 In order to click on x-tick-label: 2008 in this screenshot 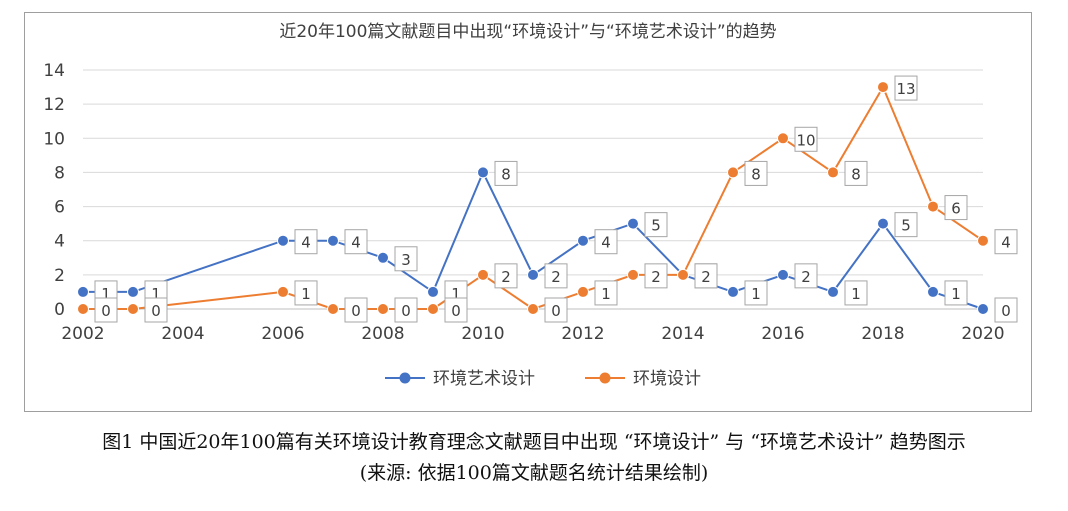, I will do `click(382, 334)`.